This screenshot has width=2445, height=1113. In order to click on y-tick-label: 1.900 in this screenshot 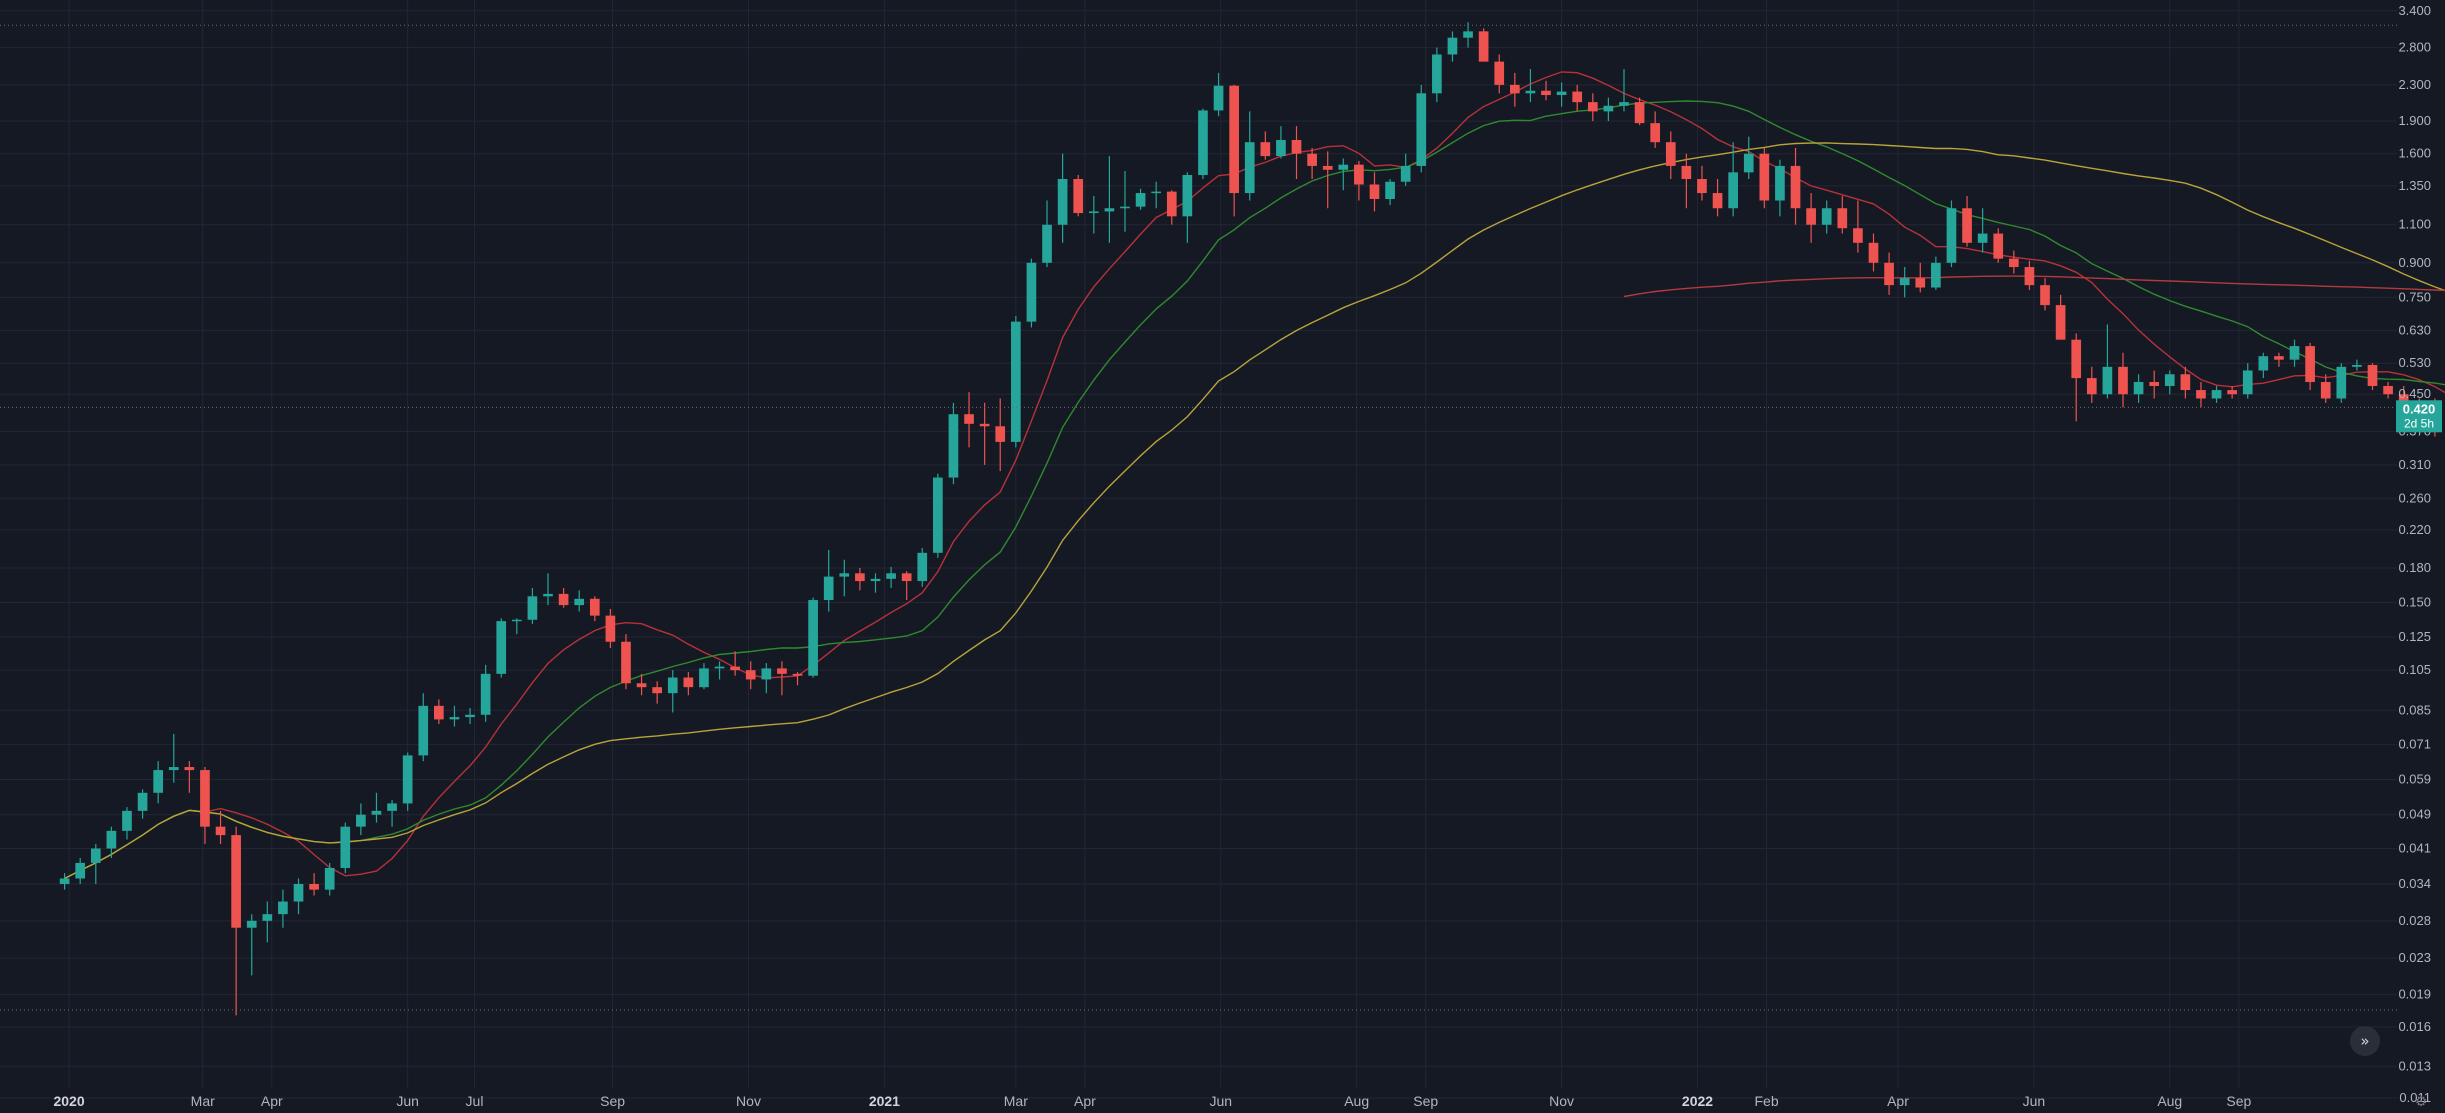, I will do `click(2414, 120)`.